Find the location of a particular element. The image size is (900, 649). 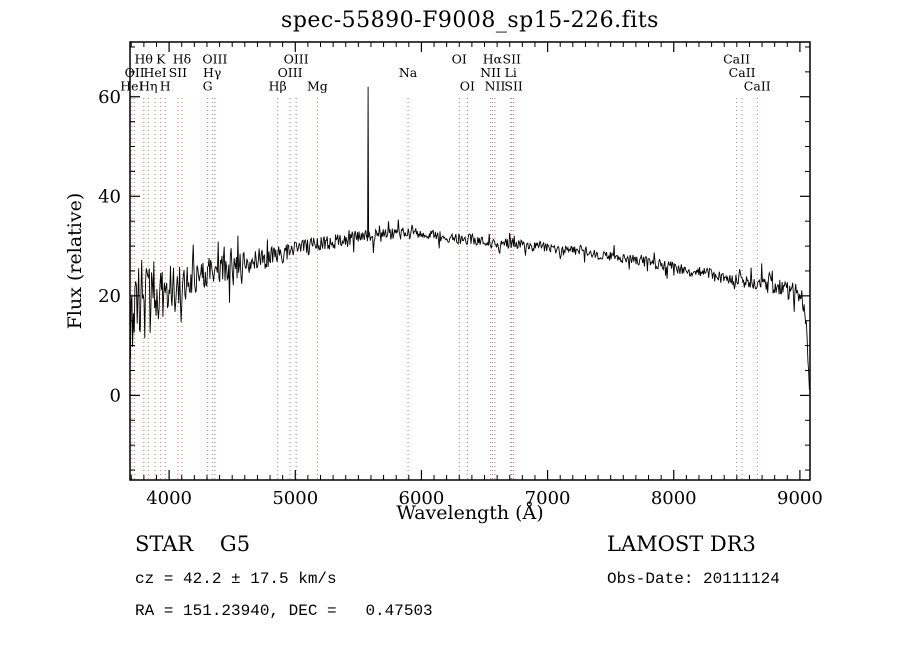

object-class-label: STAR G5 is located at coordinates (193, 544).